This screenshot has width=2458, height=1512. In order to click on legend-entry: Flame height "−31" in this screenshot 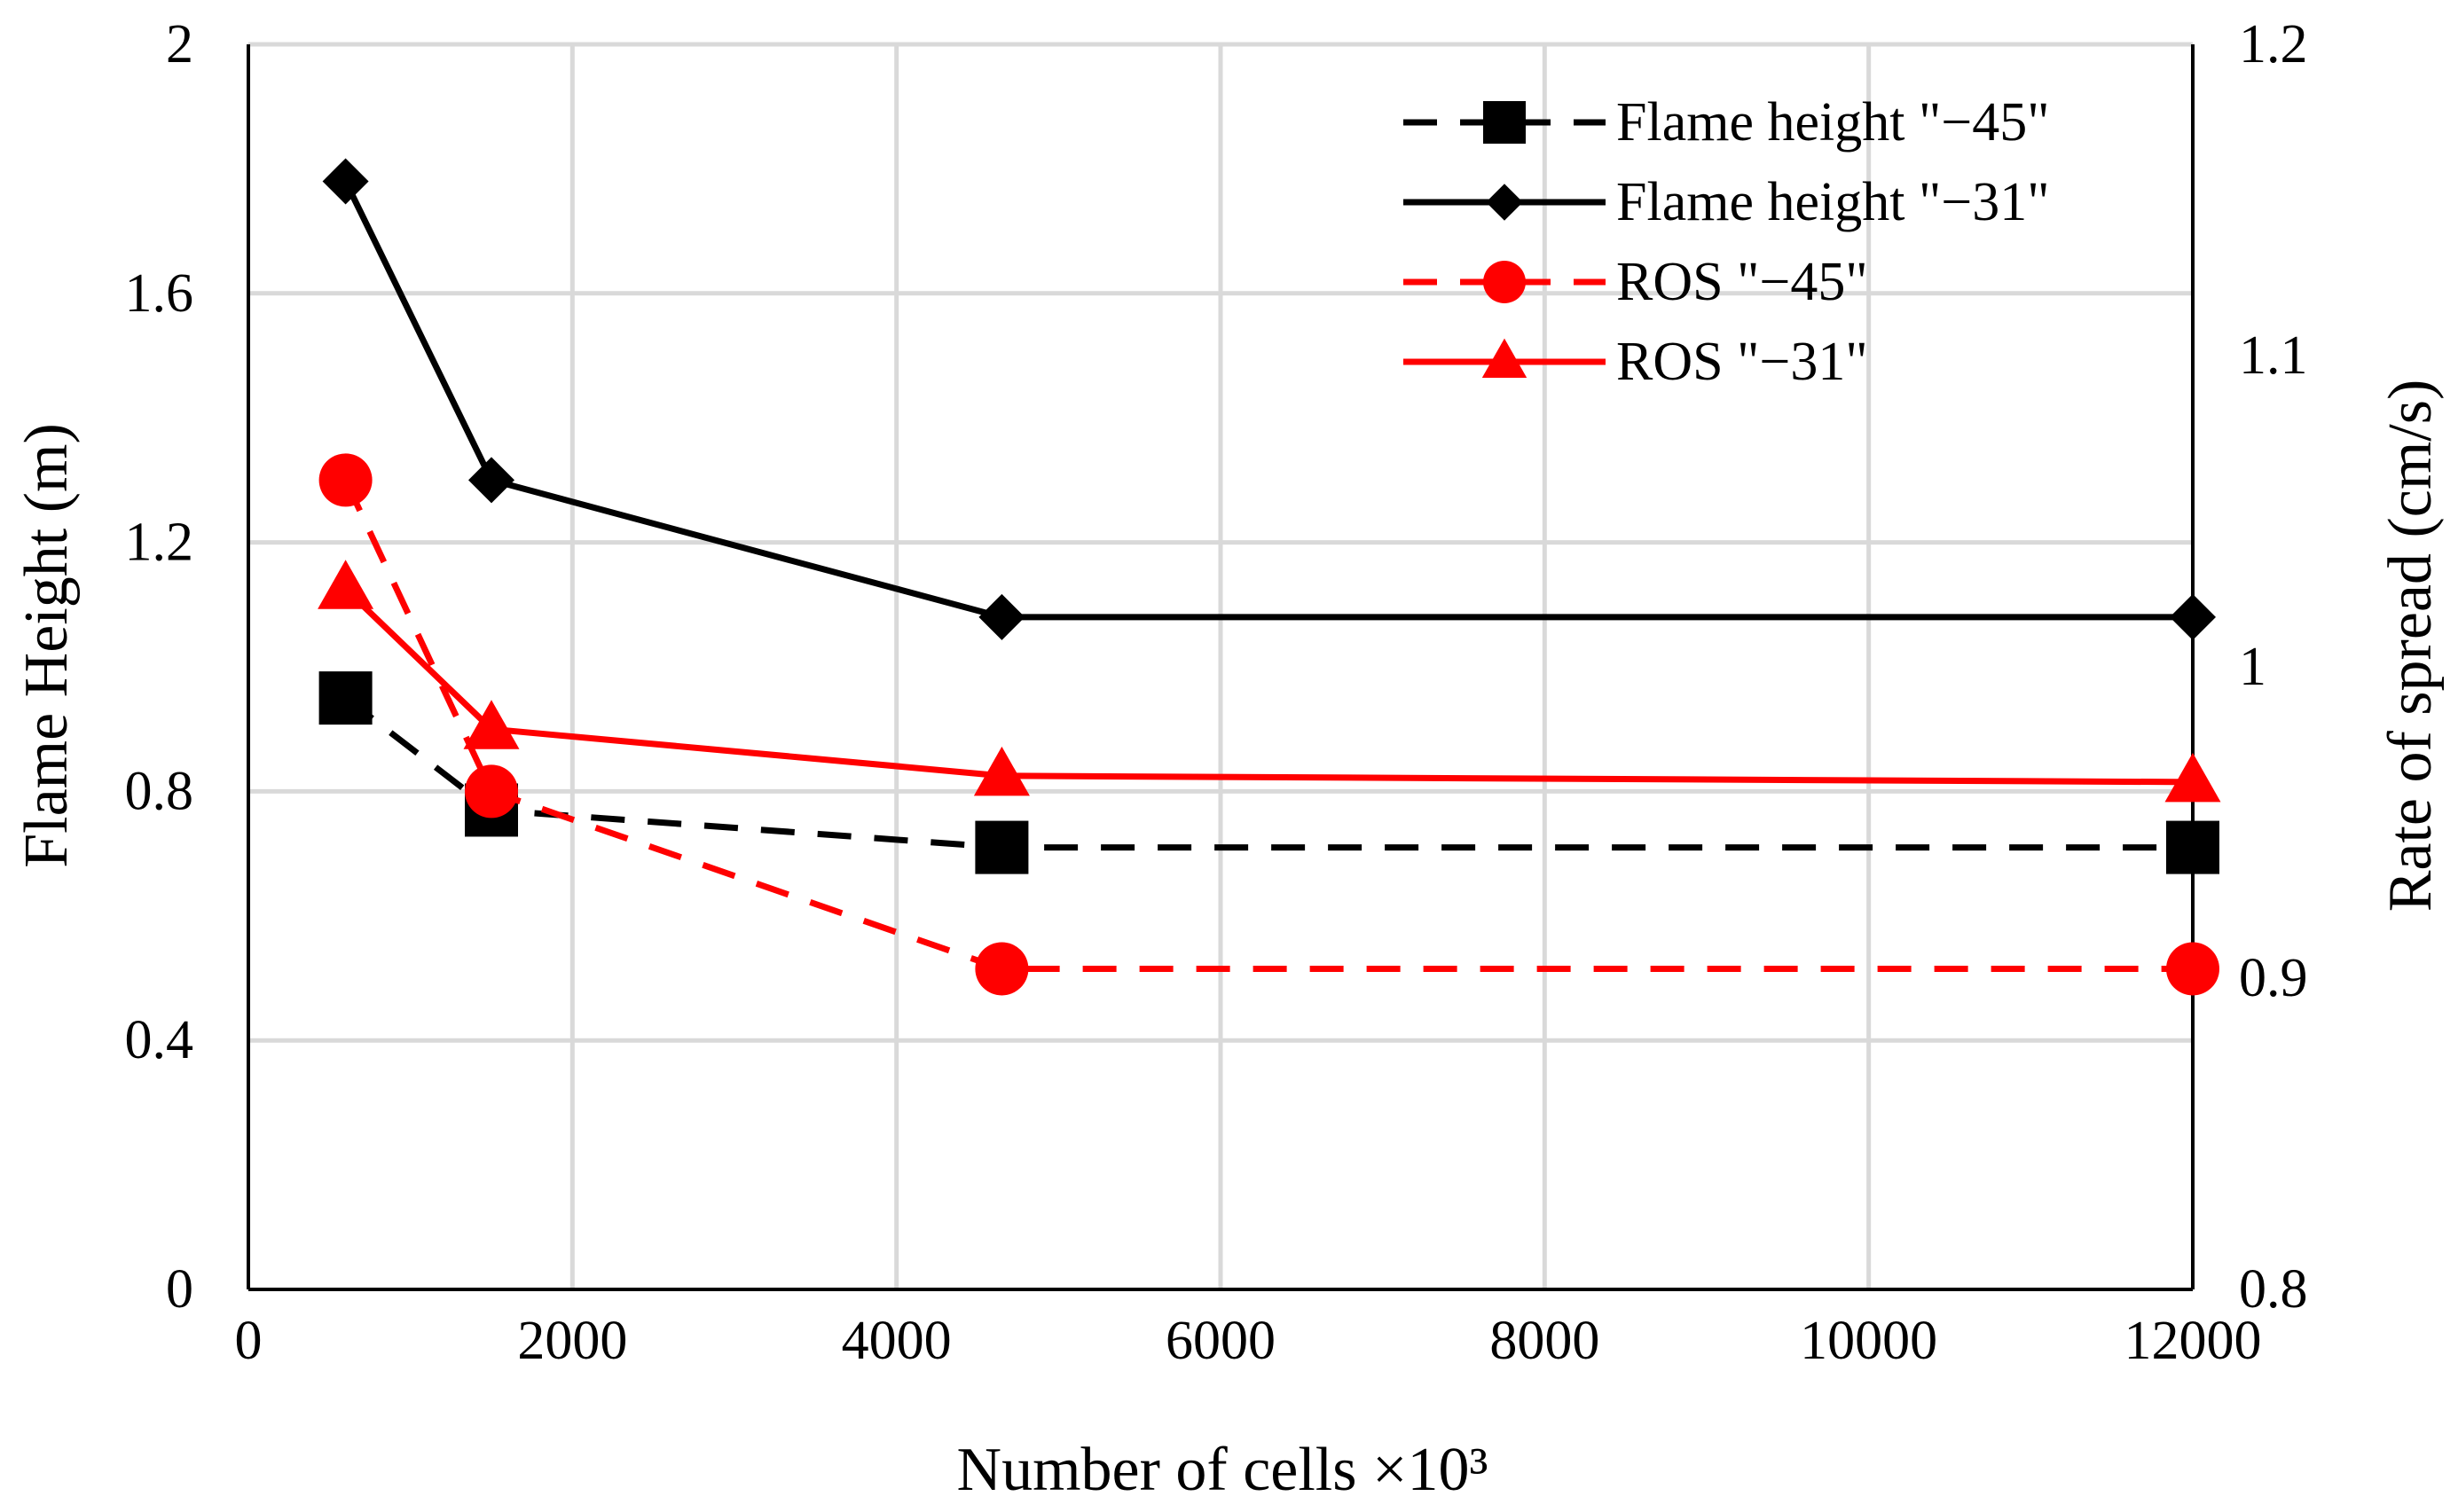, I will do `click(1727, 202)`.